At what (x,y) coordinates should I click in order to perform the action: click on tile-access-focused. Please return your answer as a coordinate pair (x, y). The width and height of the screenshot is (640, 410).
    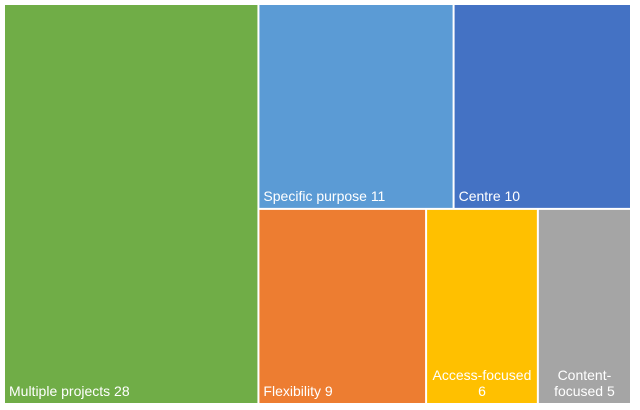
    Looking at the image, I should click on (482, 306).